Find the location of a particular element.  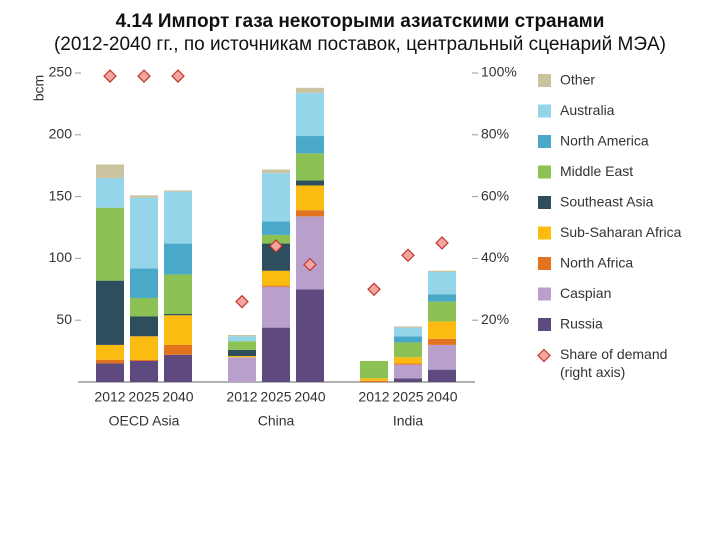

y2-tick-label: 40% is located at coordinates (495, 257).